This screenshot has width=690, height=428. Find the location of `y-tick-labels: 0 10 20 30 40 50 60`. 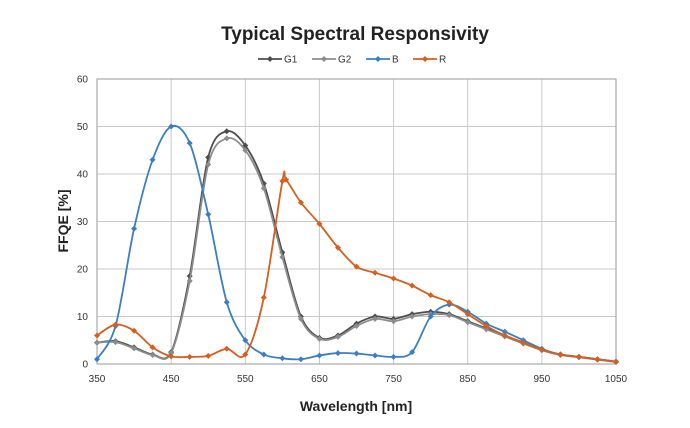

y-tick-labels: 0 10 20 30 40 50 60 is located at coordinates (83, 223).